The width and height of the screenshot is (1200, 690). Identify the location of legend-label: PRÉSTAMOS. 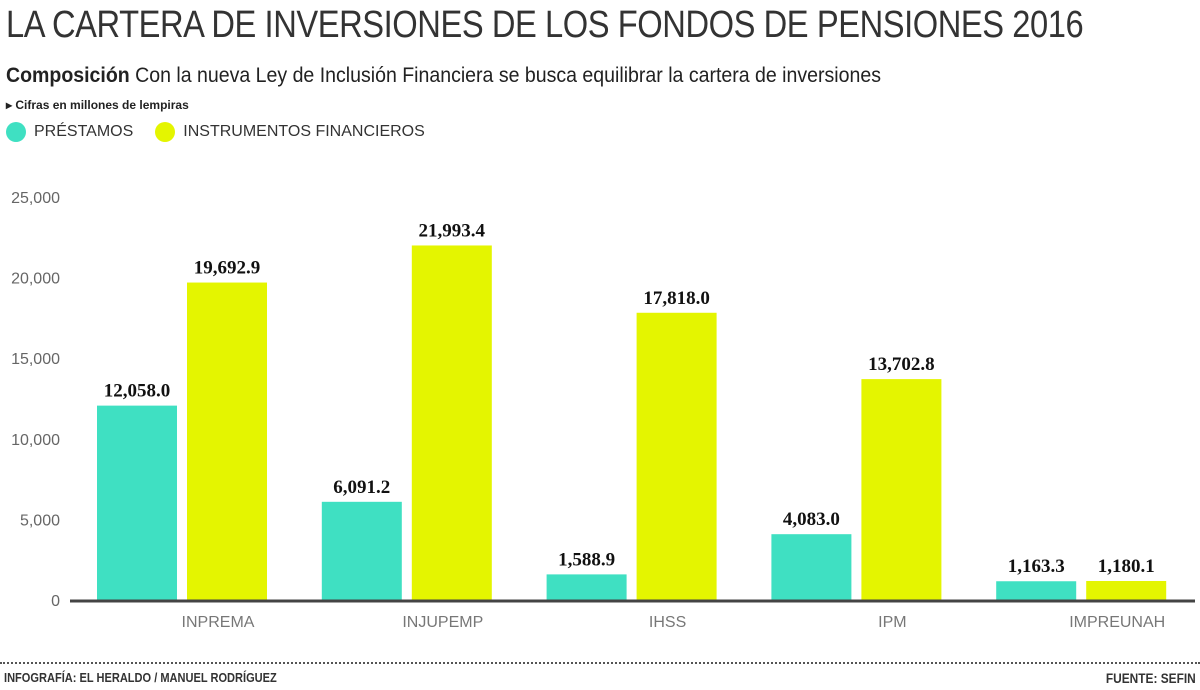
(84, 131).